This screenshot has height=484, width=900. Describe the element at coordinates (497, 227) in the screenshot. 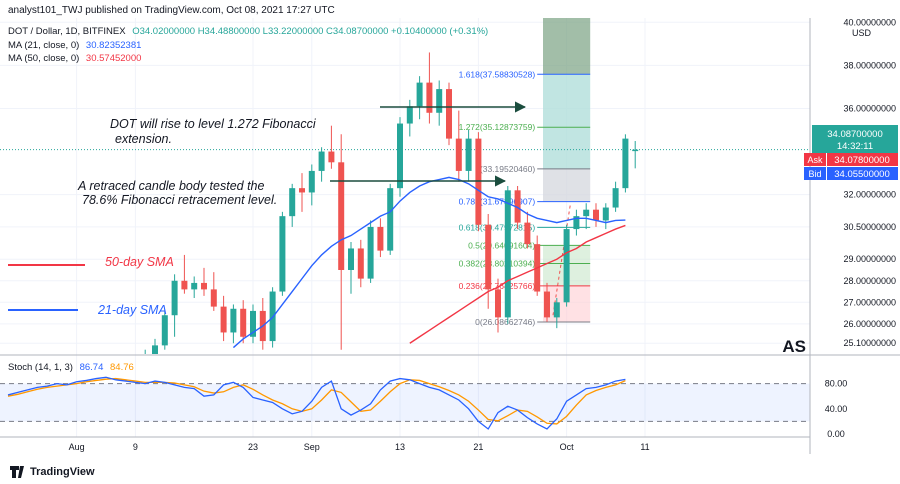

I see `fib-level-label: 0.618(30.47972815)` at that location.